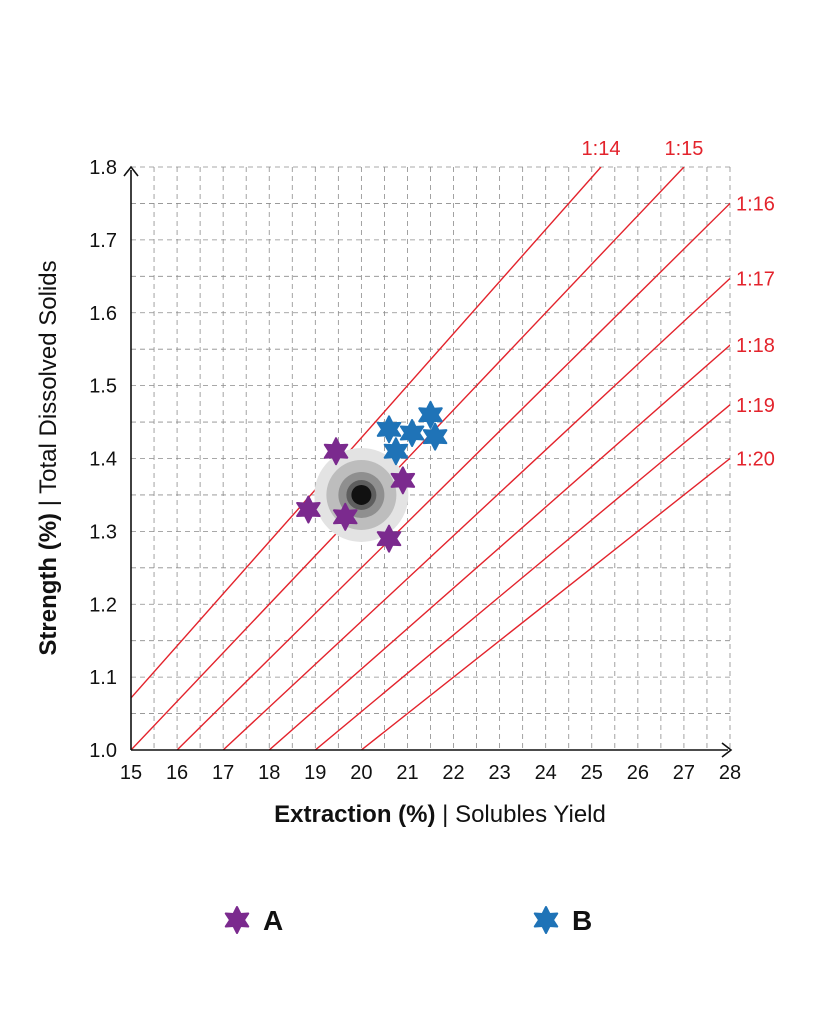  What do you see at coordinates (177, 773) in the screenshot?
I see `x-tick-label: 16` at bounding box center [177, 773].